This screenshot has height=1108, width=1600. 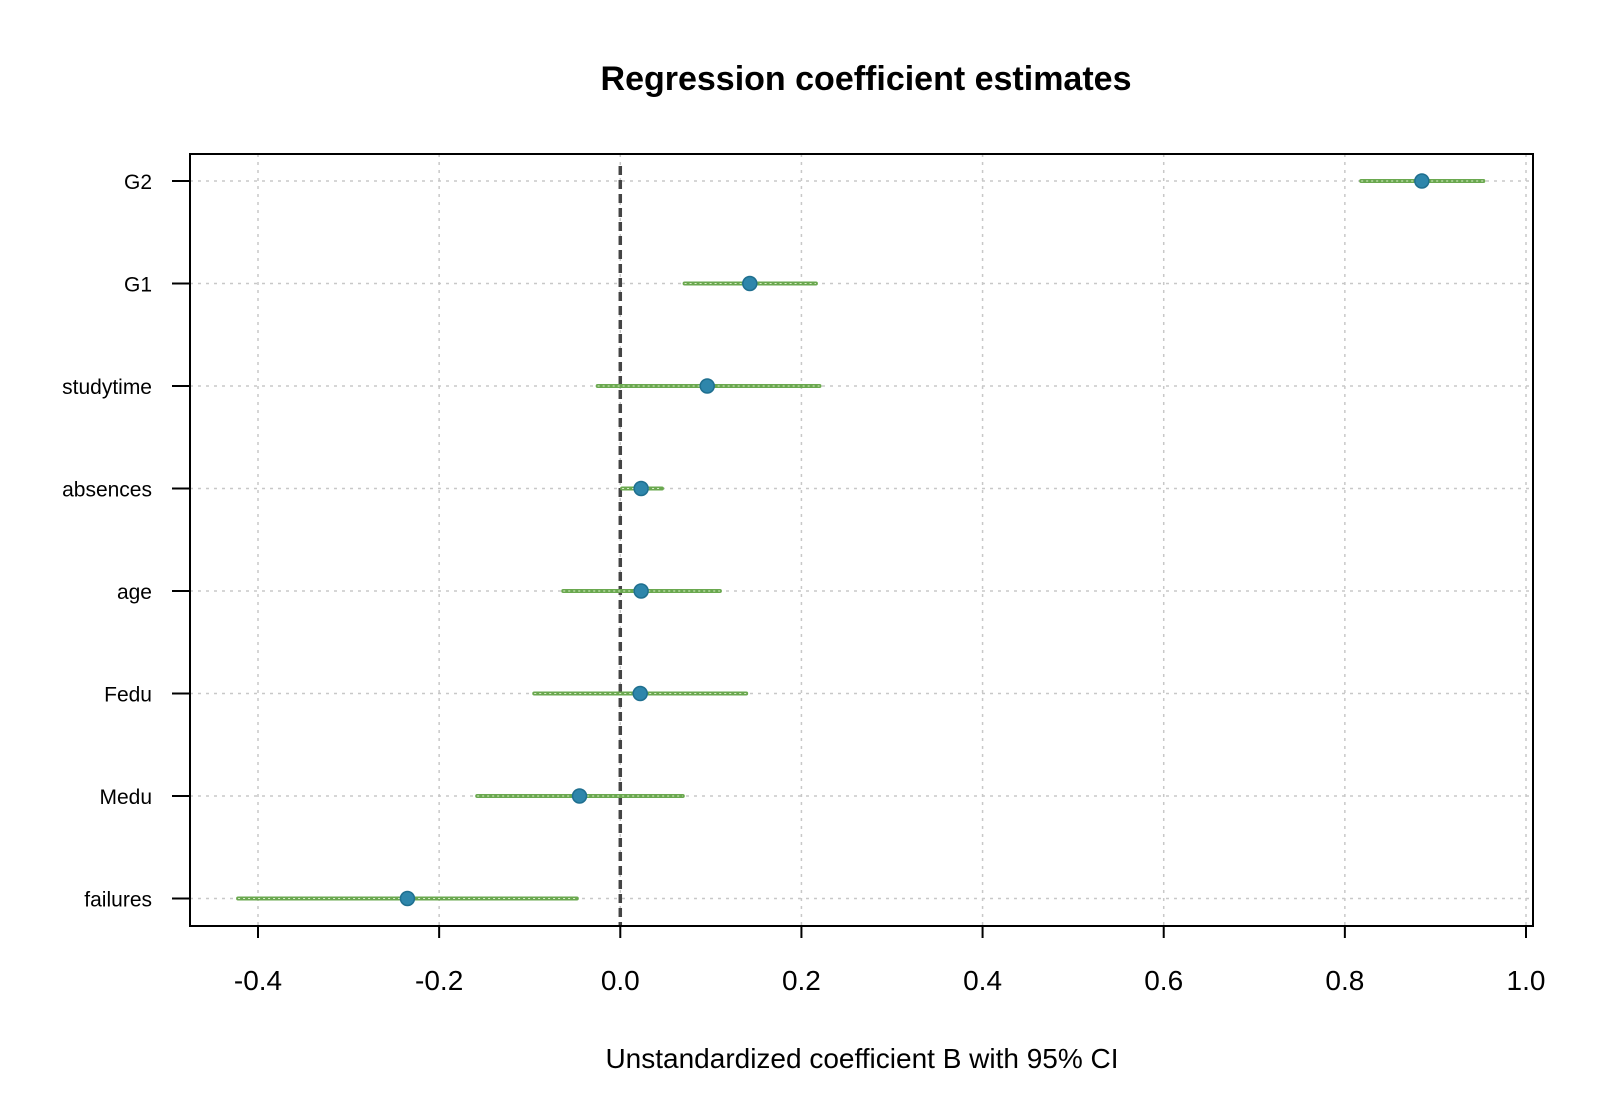 What do you see at coordinates (128, 695) in the screenshot?
I see `y-tick-label: Fedu` at bounding box center [128, 695].